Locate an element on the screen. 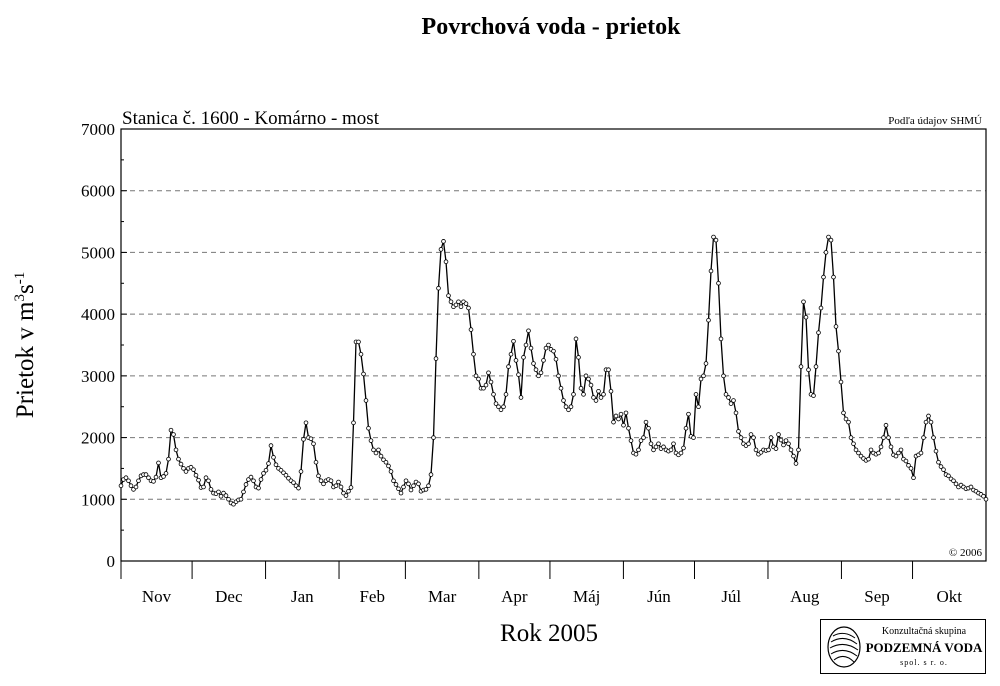 Image resolution: width=1000 pixels, height=686 pixels. y-tick-label: 4000 is located at coordinates (98, 314).